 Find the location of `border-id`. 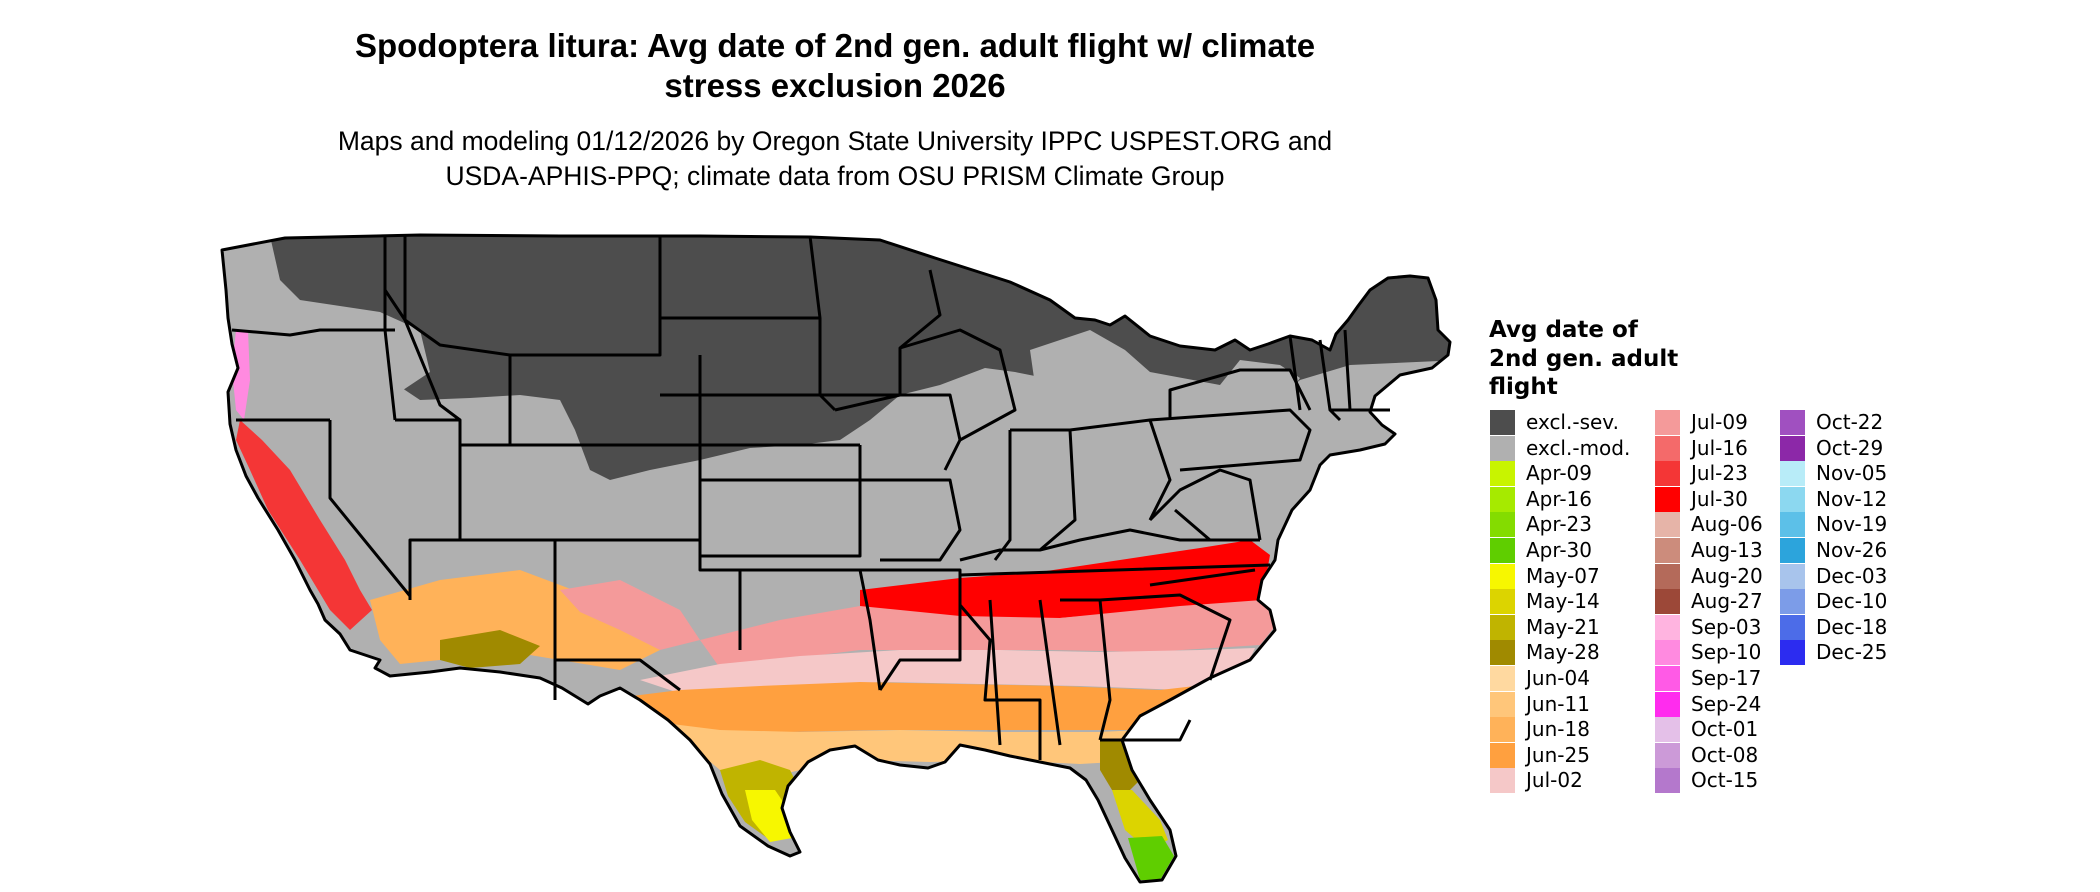

border-id is located at coordinates (422, 329).